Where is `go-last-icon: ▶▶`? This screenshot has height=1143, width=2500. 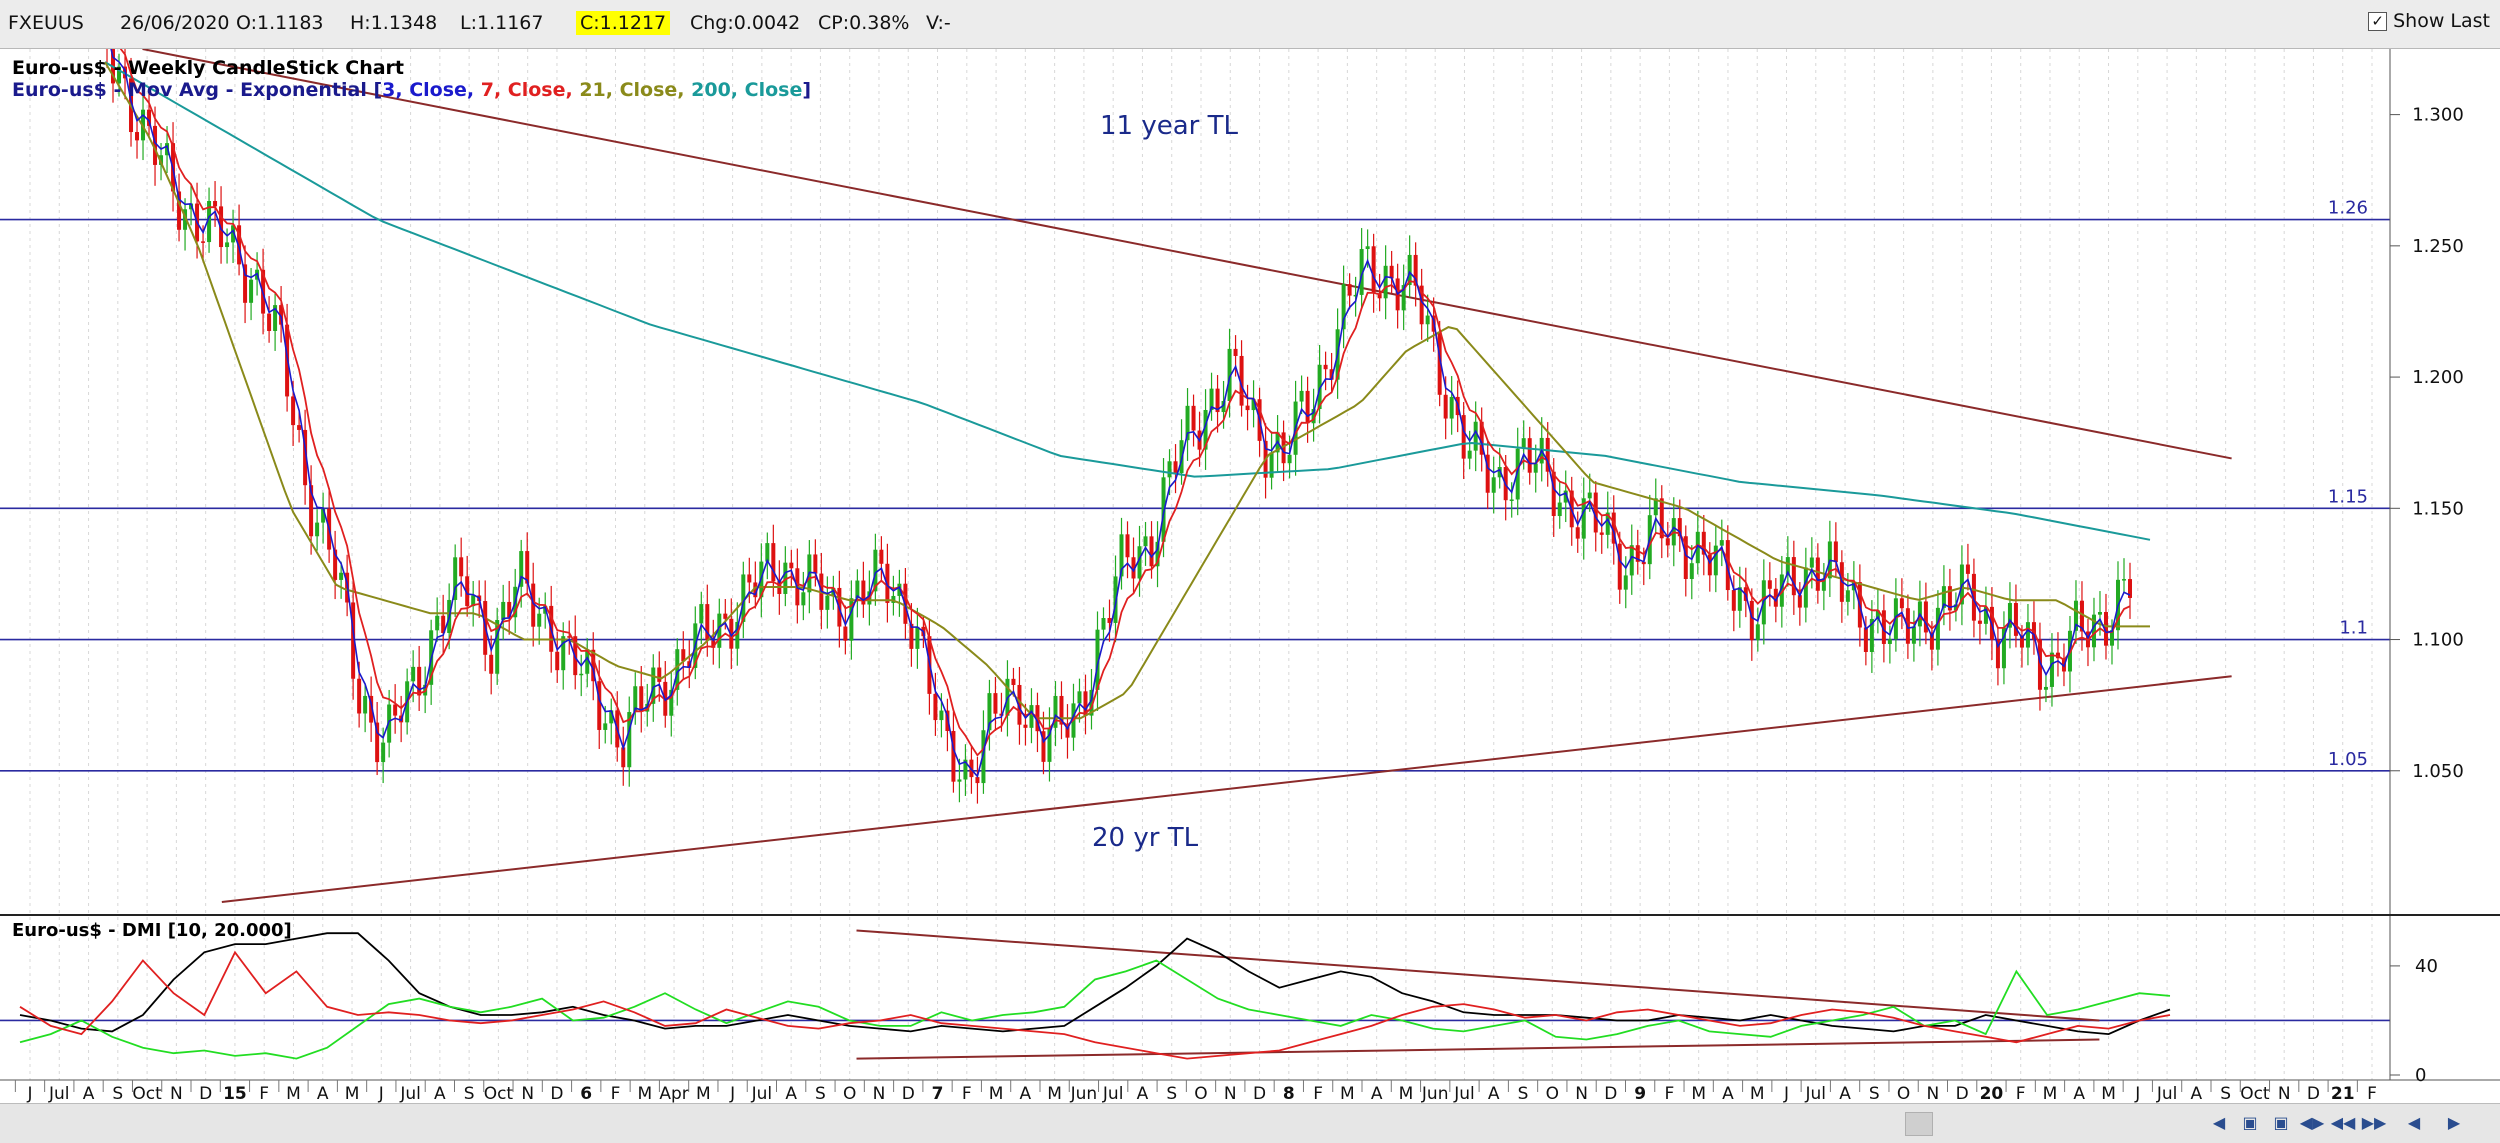
go-last-icon: ▶▶ is located at coordinates (2374, 1123).